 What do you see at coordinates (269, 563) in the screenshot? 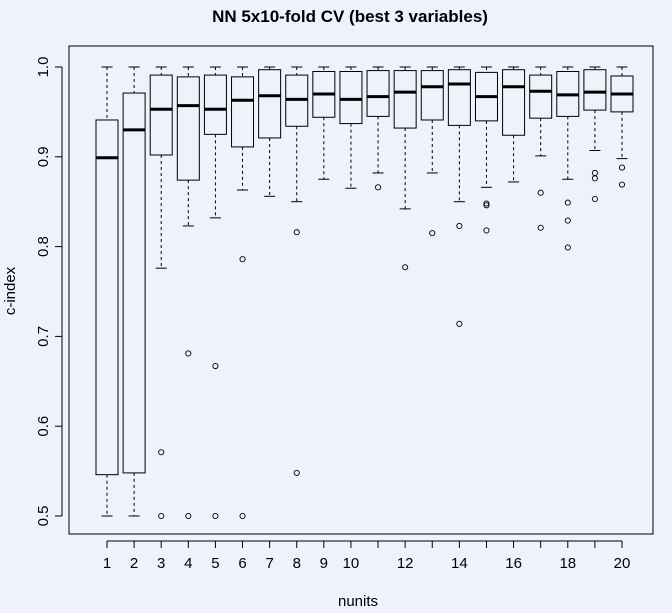
I see `x-tick-label: 7` at bounding box center [269, 563].